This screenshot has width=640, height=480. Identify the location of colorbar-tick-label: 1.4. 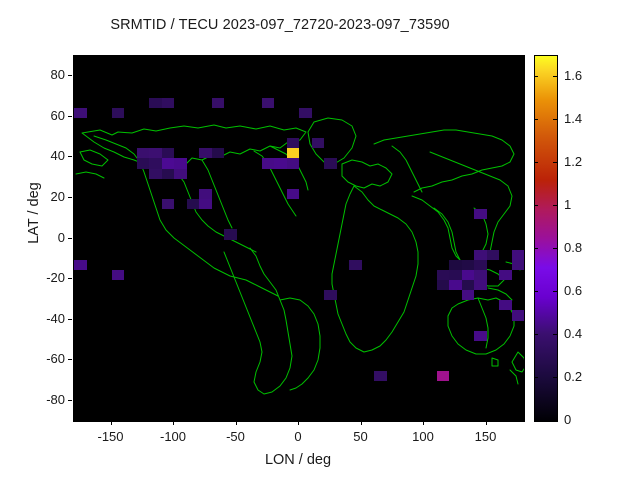
(573, 119).